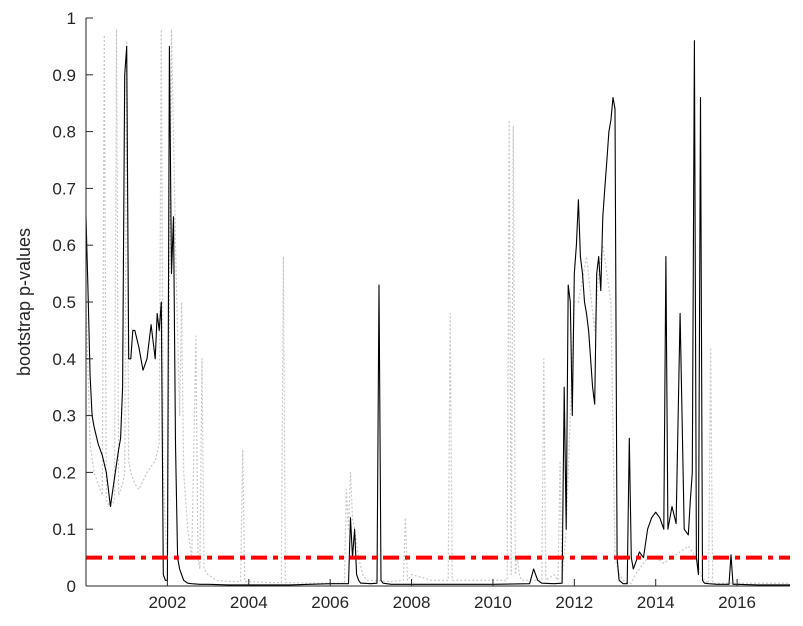  What do you see at coordinates (64, 472) in the screenshot?
I see `y-tick-label: 0.2` at bounding box center [64, 472].